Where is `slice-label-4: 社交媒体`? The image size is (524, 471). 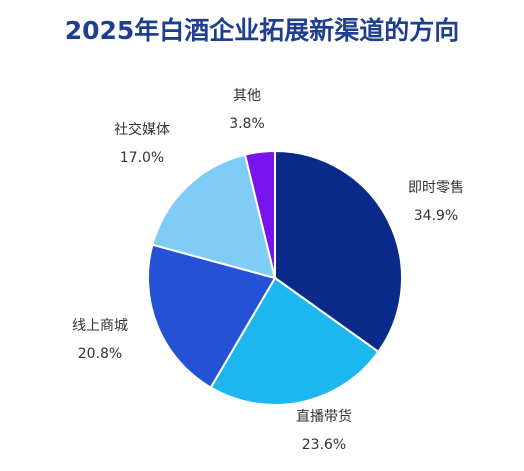
slice-label-4: 社交媒体 is located at coordinates (142, 129).